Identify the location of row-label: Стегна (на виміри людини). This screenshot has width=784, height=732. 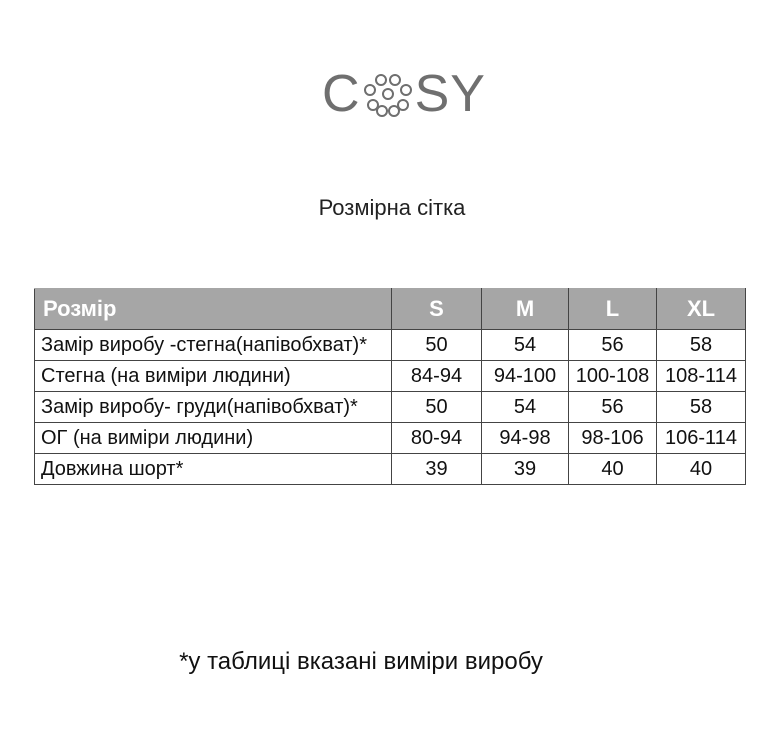
(213, 376).